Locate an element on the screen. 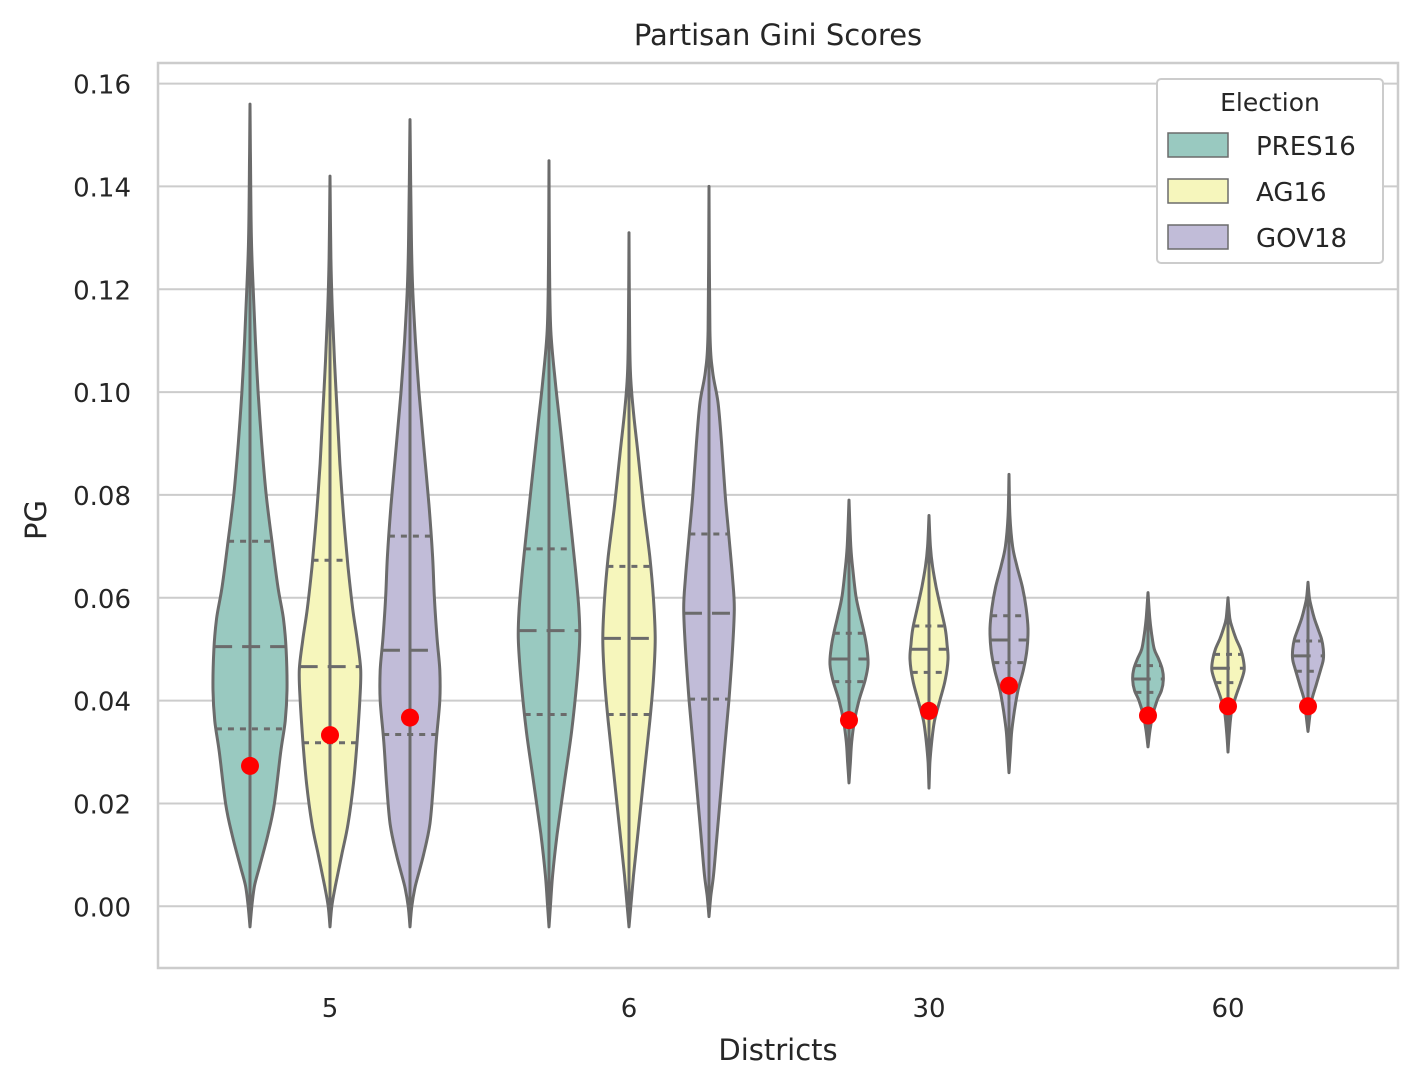 The image size is (1424, 1088). legend: Election PRES16 AG16 GOV18 is located at coordinates (1270, 171).